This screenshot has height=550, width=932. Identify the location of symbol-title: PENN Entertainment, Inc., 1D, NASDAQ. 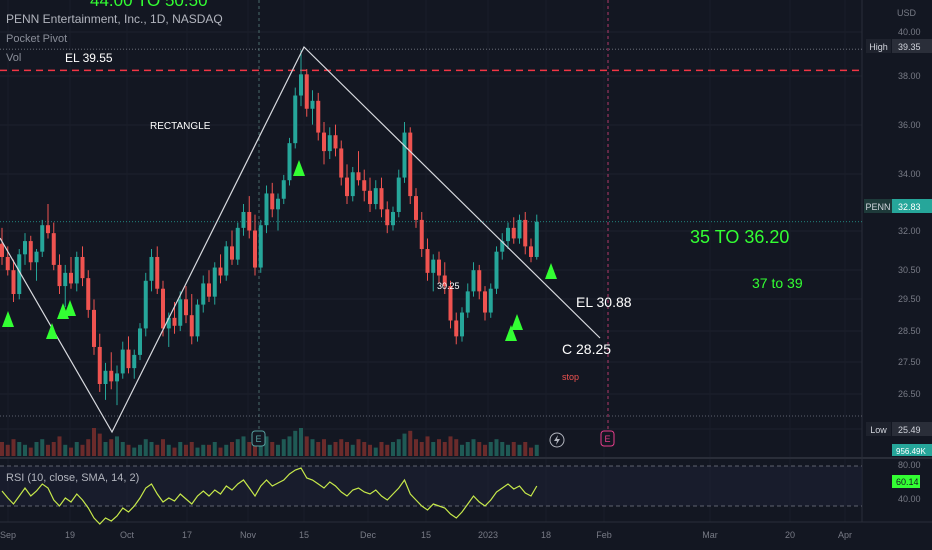
(114, 19).